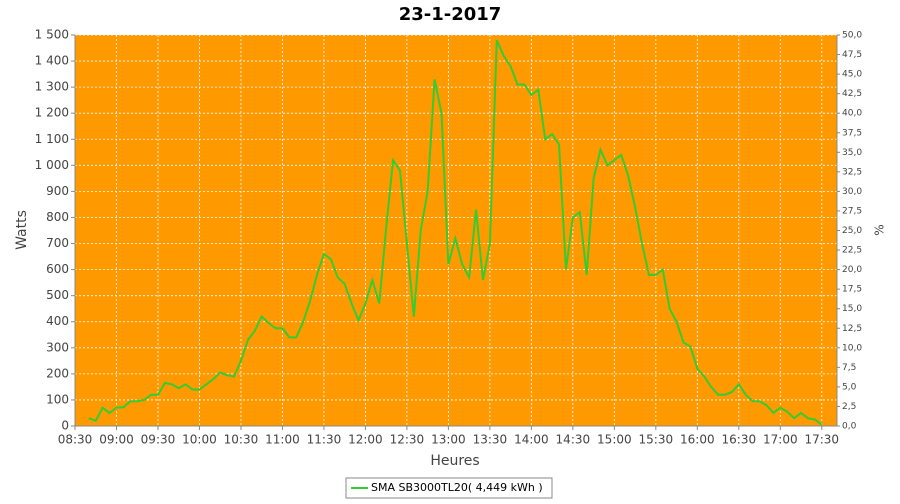 This screenshot has height=504, width=900. I want to click on y-tick-label: 600, so click(57, 269).